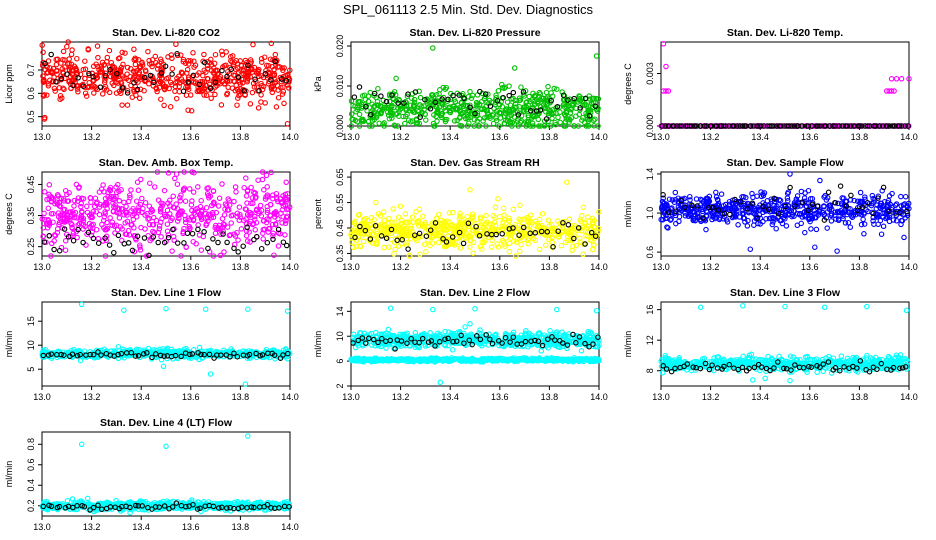 Image resolution: width=936 pixels, height=540 pixels. Describe the element at coordinates (166, 163) in the screenshot. I see `panel-title: Stan. Dev. Amb. Box Temp.` at that location.